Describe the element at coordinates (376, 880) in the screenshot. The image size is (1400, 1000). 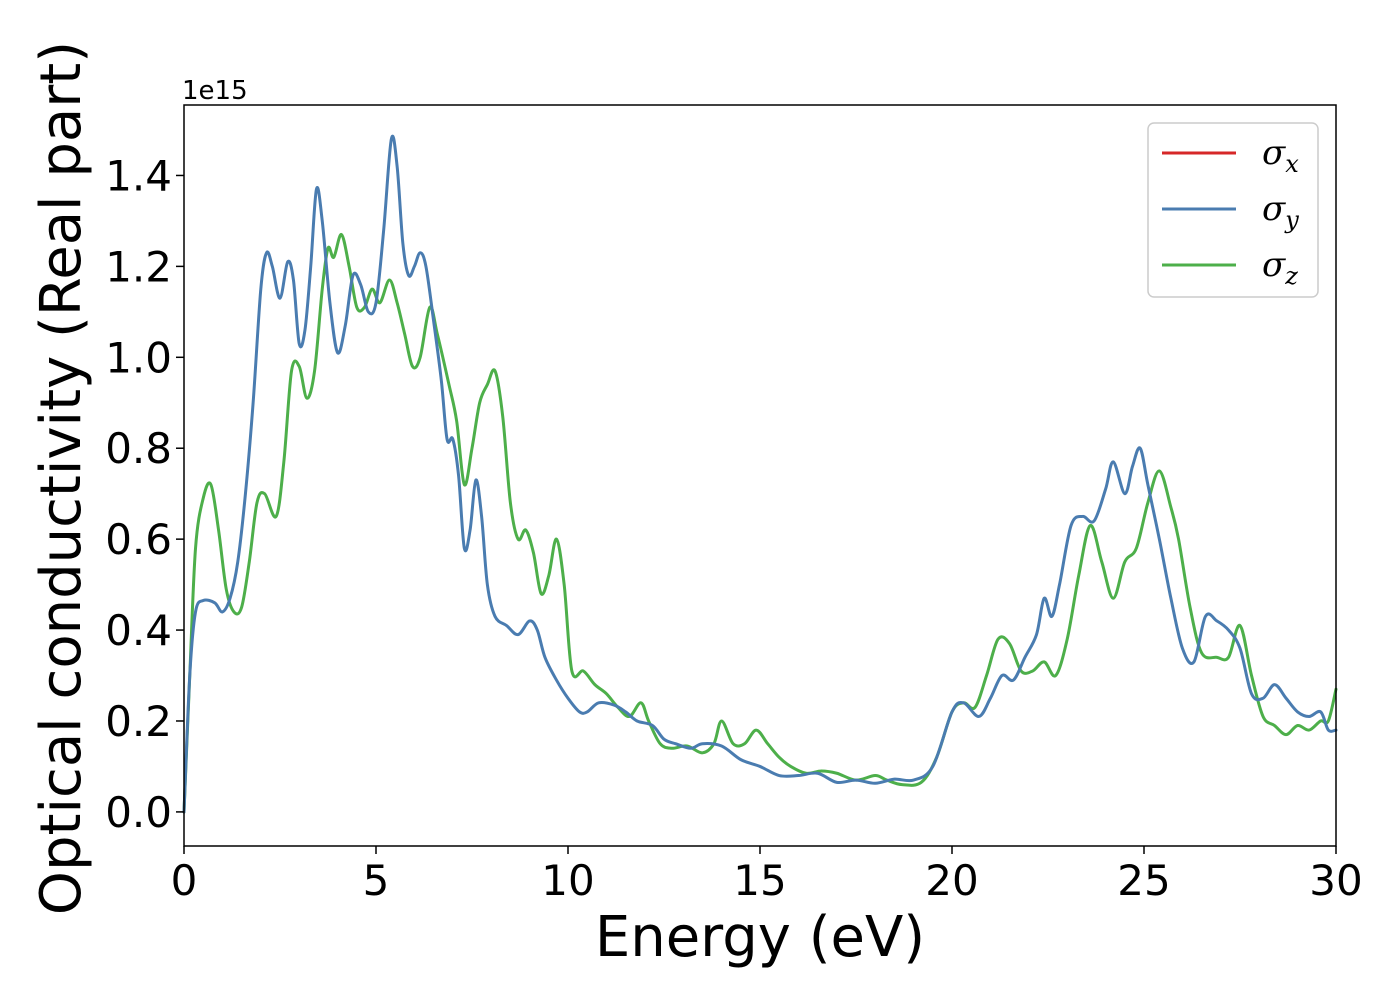
I see `x-tick-label: 5` at that location.